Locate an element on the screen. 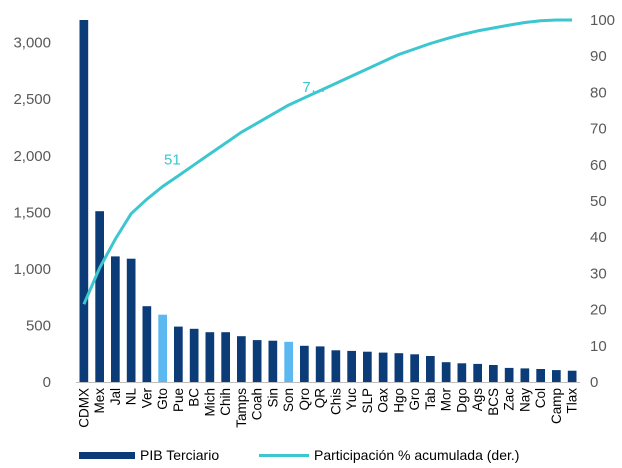  bar-mor is located at coordinates (446, 372).